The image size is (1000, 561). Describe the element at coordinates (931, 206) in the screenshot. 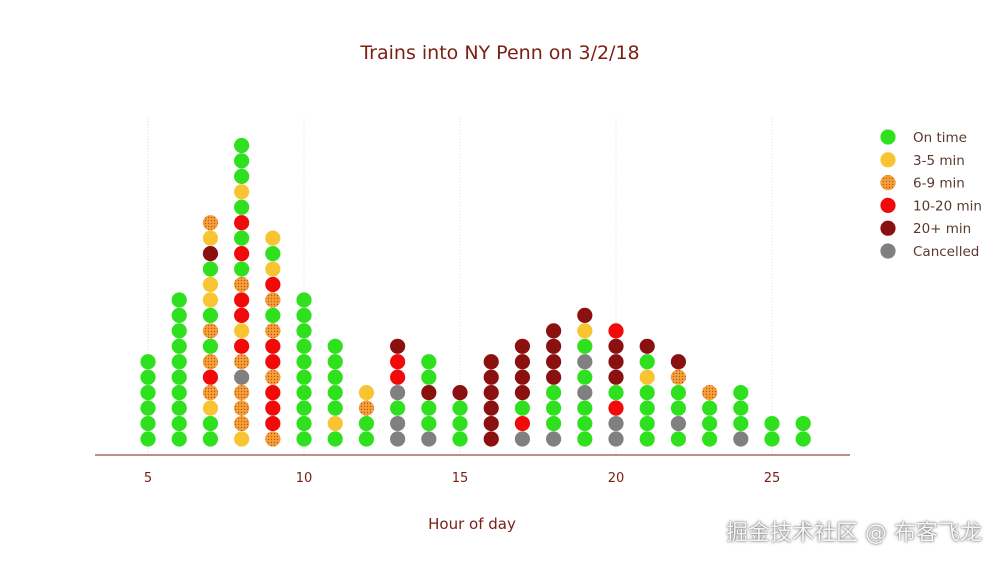

I see `legend-item: 10-20 min` at that location.